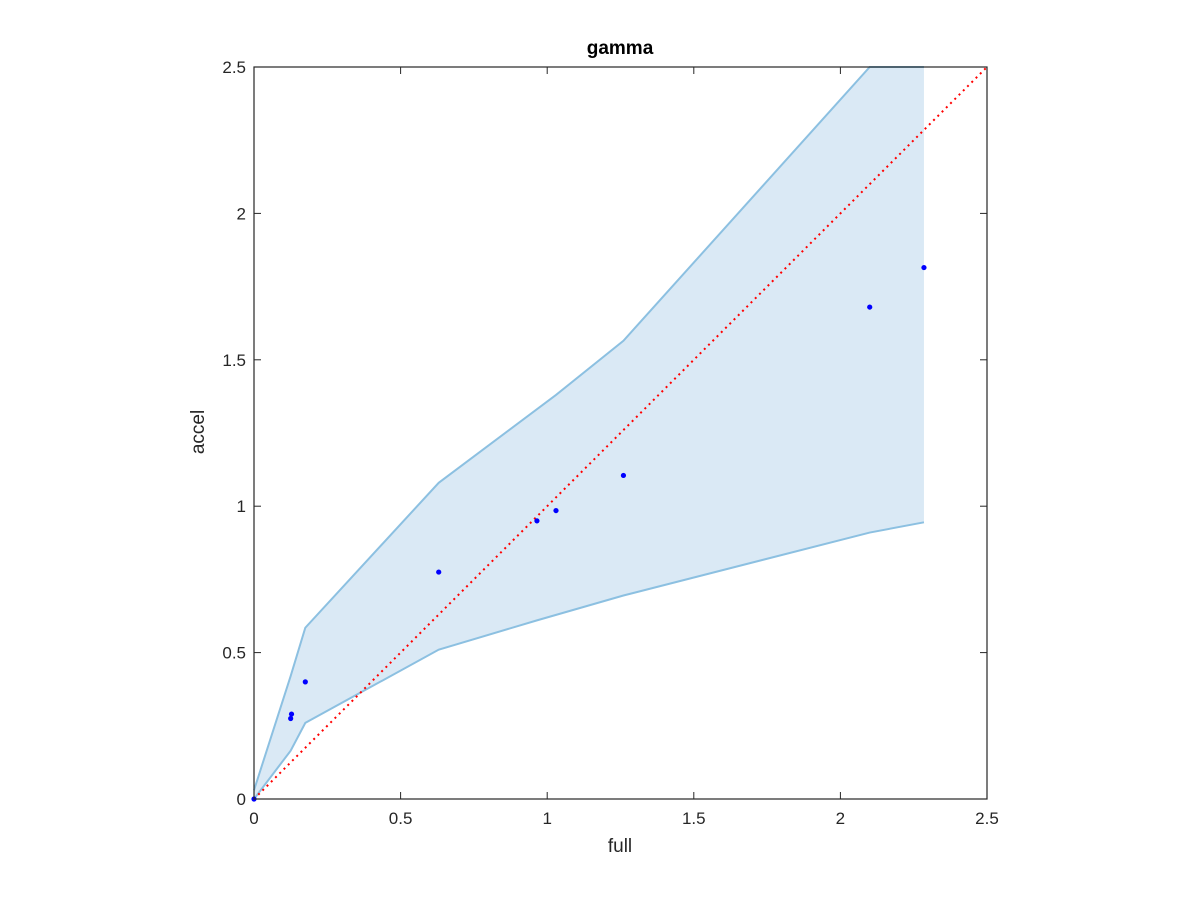 The height and width of the screenshot is (900, 1200). What do you see at coordinates (234, 360) in the screenshot?
I see `y-tick-label: 1.5` at bounding box center [234, 360].